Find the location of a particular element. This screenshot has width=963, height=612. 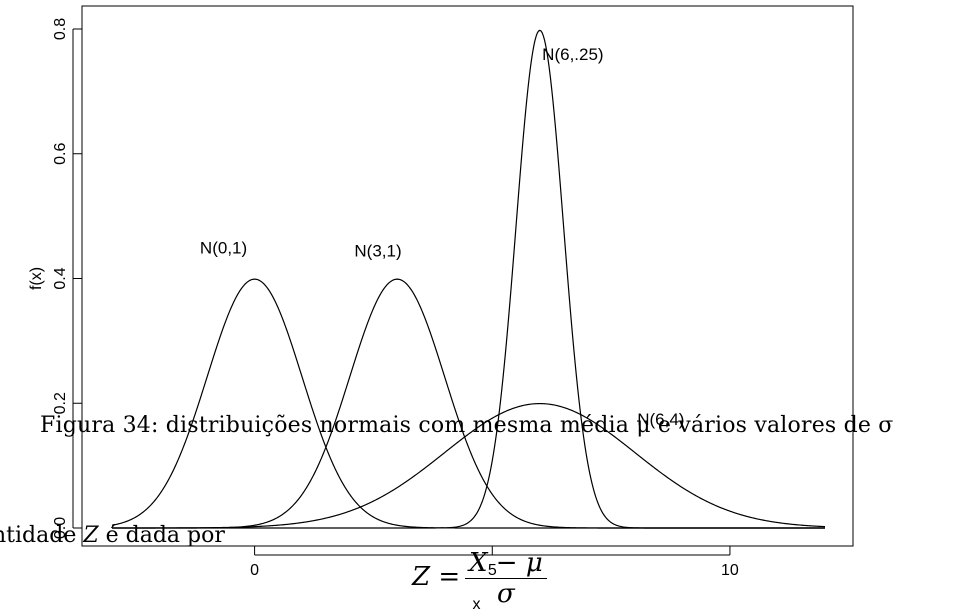

body-text-line: ntidade Z é dada por is located at coordinates (112, 535).